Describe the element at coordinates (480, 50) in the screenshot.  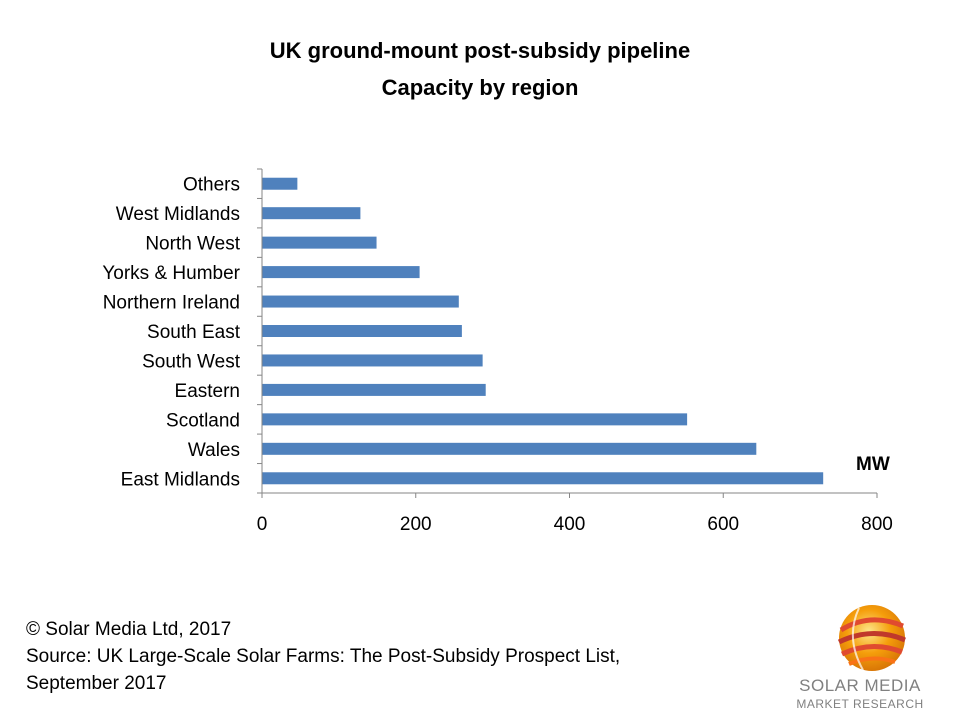
I see `chart-title: UK ground-mount post-subsidy pipeline` at that location.